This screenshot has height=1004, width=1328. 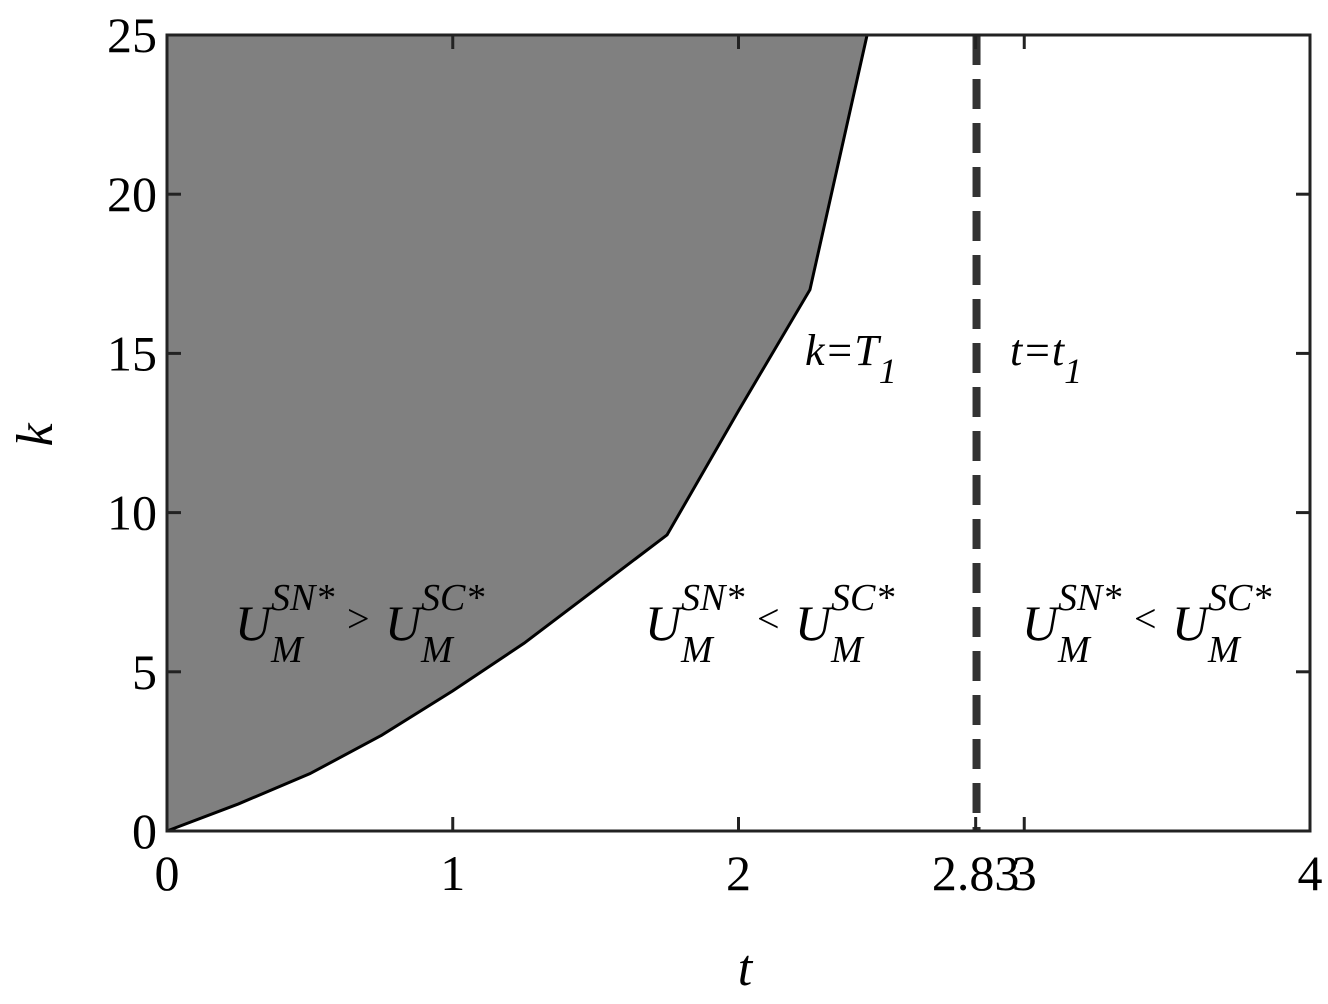 I want to click on x-tick-label: 4, so click(x=1310, y=873).